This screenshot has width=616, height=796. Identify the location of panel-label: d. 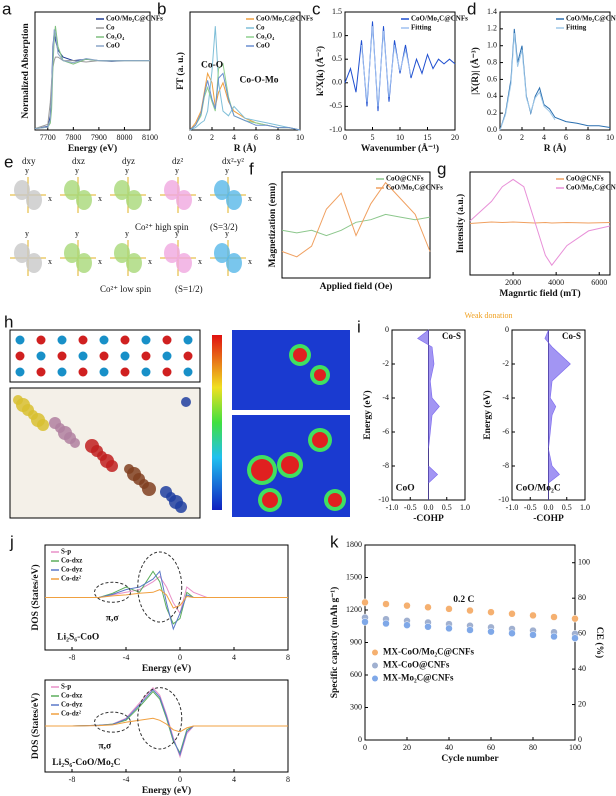
(471, 9).